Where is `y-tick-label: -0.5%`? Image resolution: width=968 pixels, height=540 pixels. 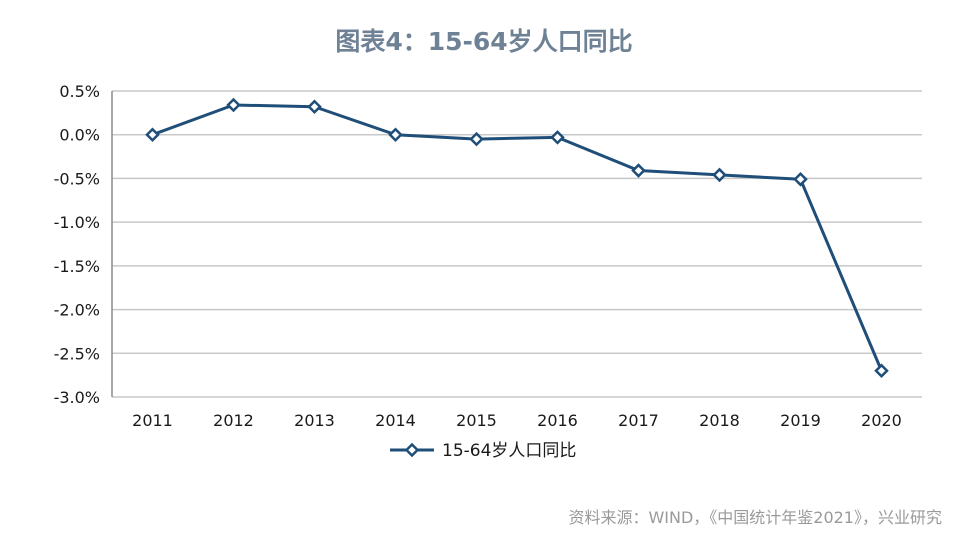 y-tick-label: -0.5% is located at coordinates (77, 178).